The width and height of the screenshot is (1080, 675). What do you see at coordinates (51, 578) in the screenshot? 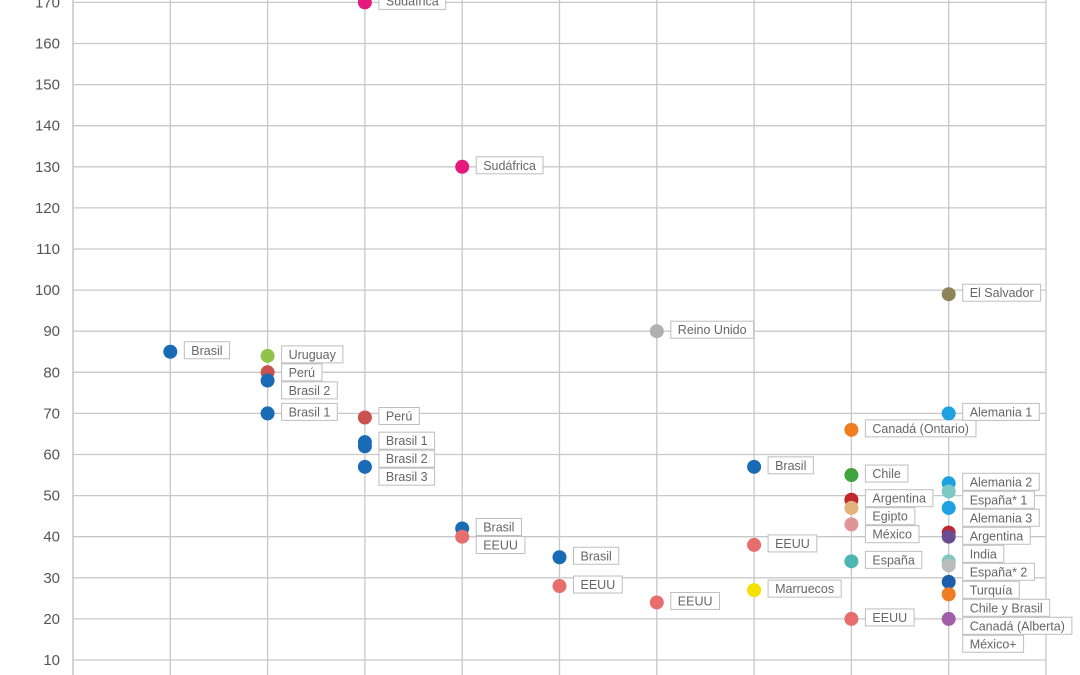
I see `y-tick-label: 30` at bounding box center [51, 578].